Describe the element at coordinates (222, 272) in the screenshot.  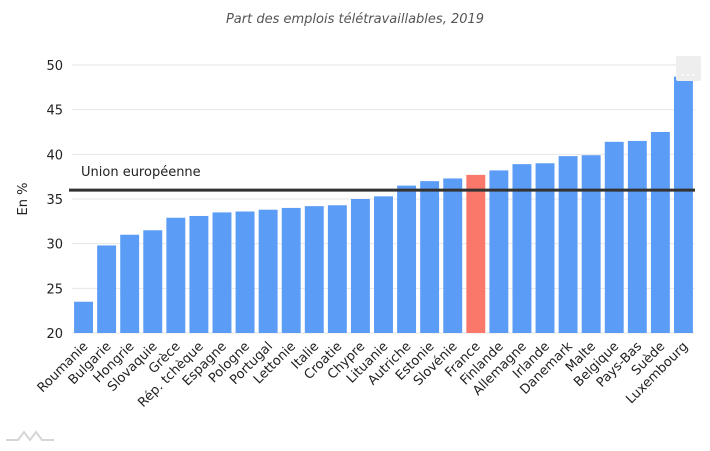
I see `bar-espagne` at that location.